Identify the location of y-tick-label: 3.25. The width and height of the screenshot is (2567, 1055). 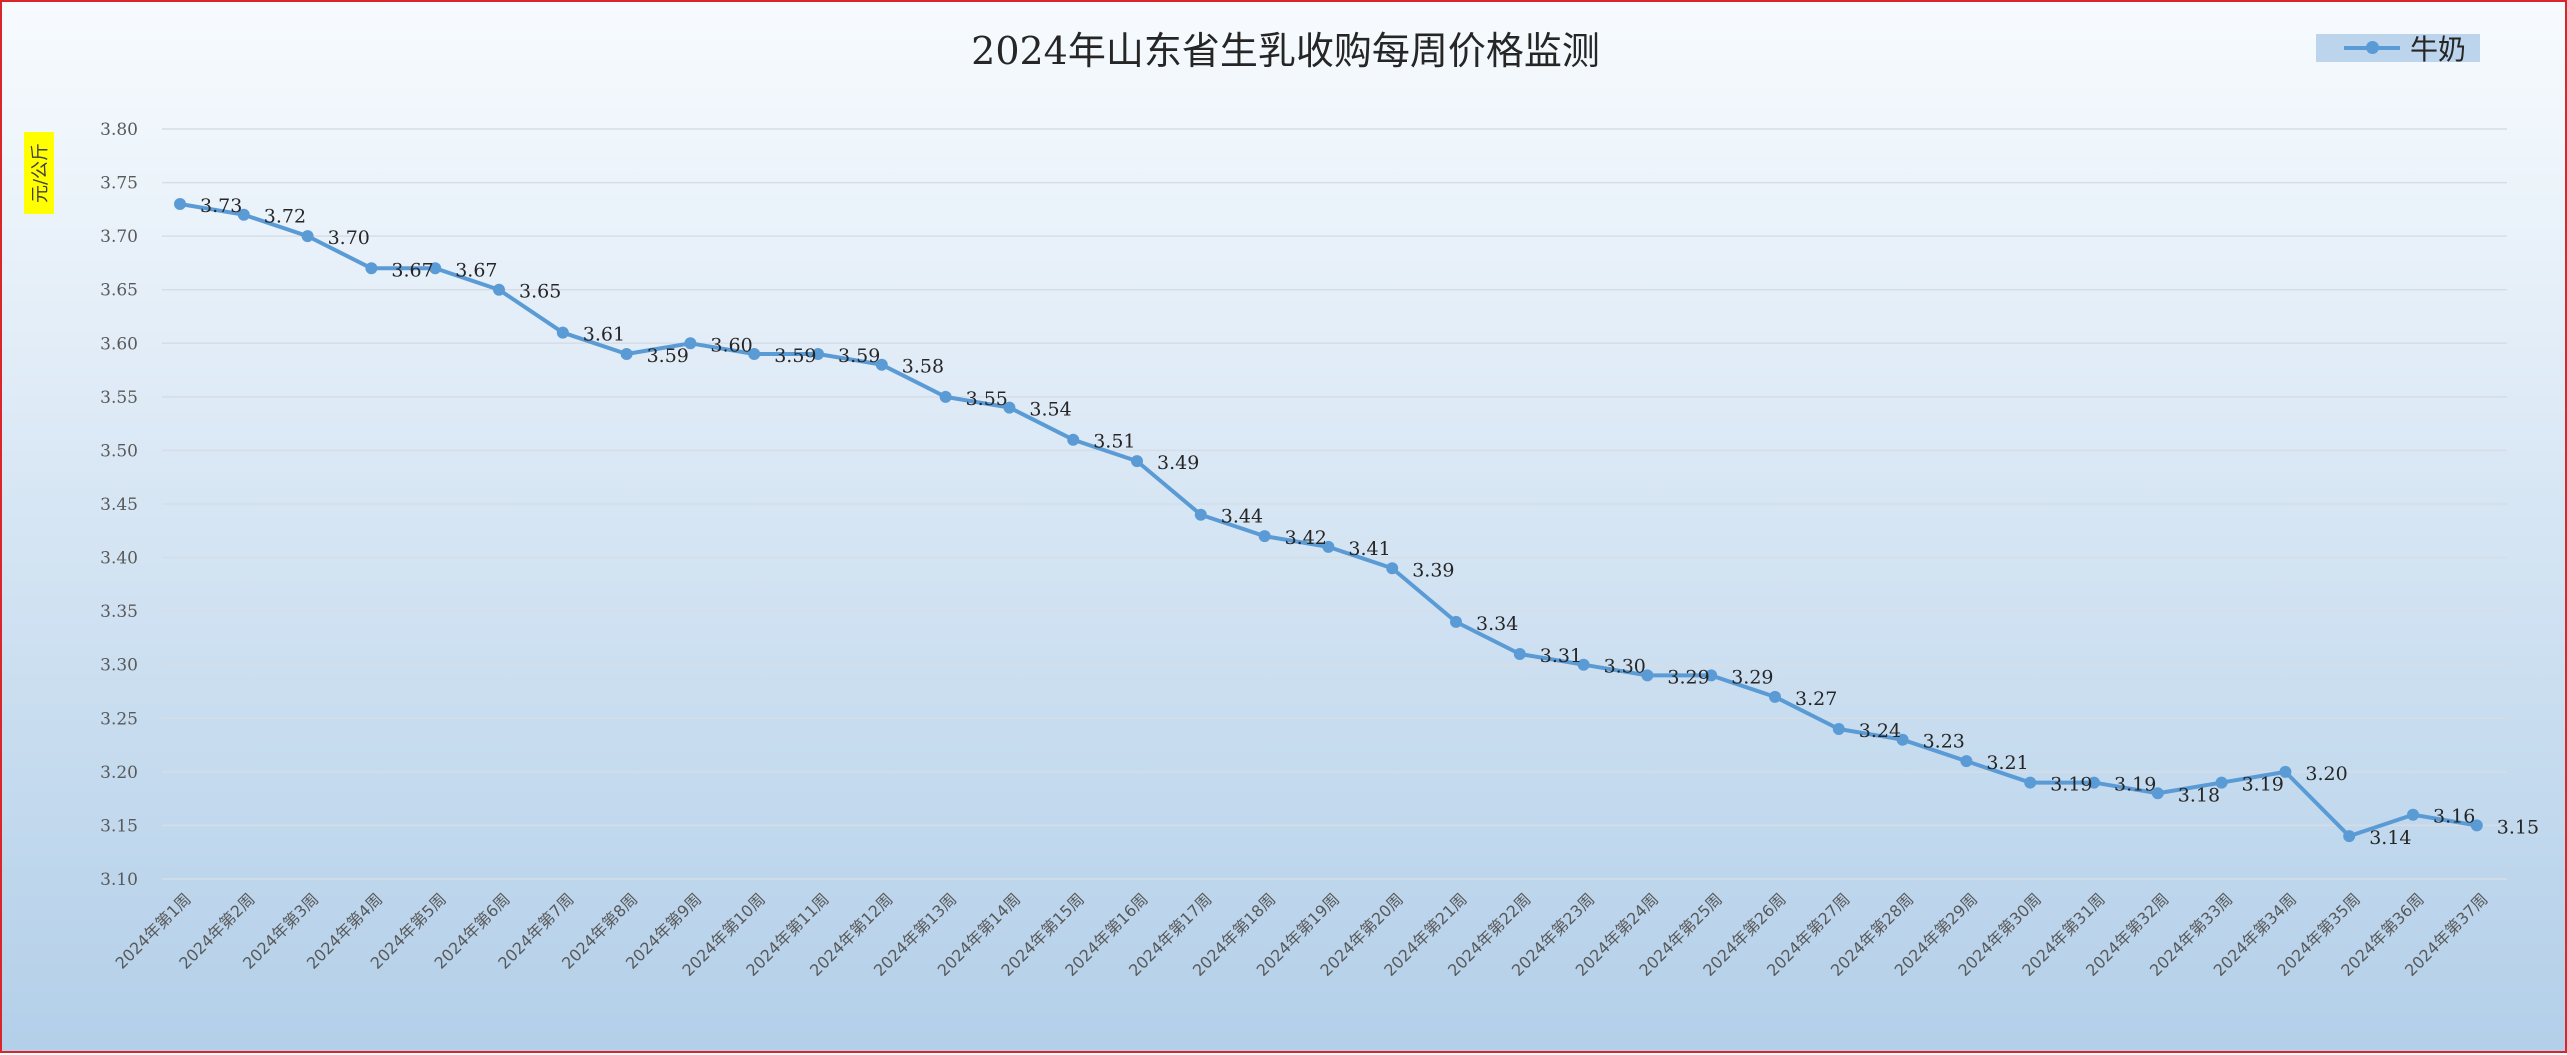
(119, 719).